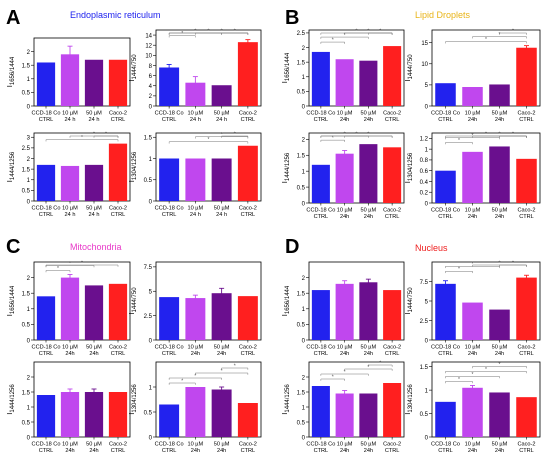 The image size is (550, 476). I want to click on y-axis-label: I1444/1256, so click(10, 399).